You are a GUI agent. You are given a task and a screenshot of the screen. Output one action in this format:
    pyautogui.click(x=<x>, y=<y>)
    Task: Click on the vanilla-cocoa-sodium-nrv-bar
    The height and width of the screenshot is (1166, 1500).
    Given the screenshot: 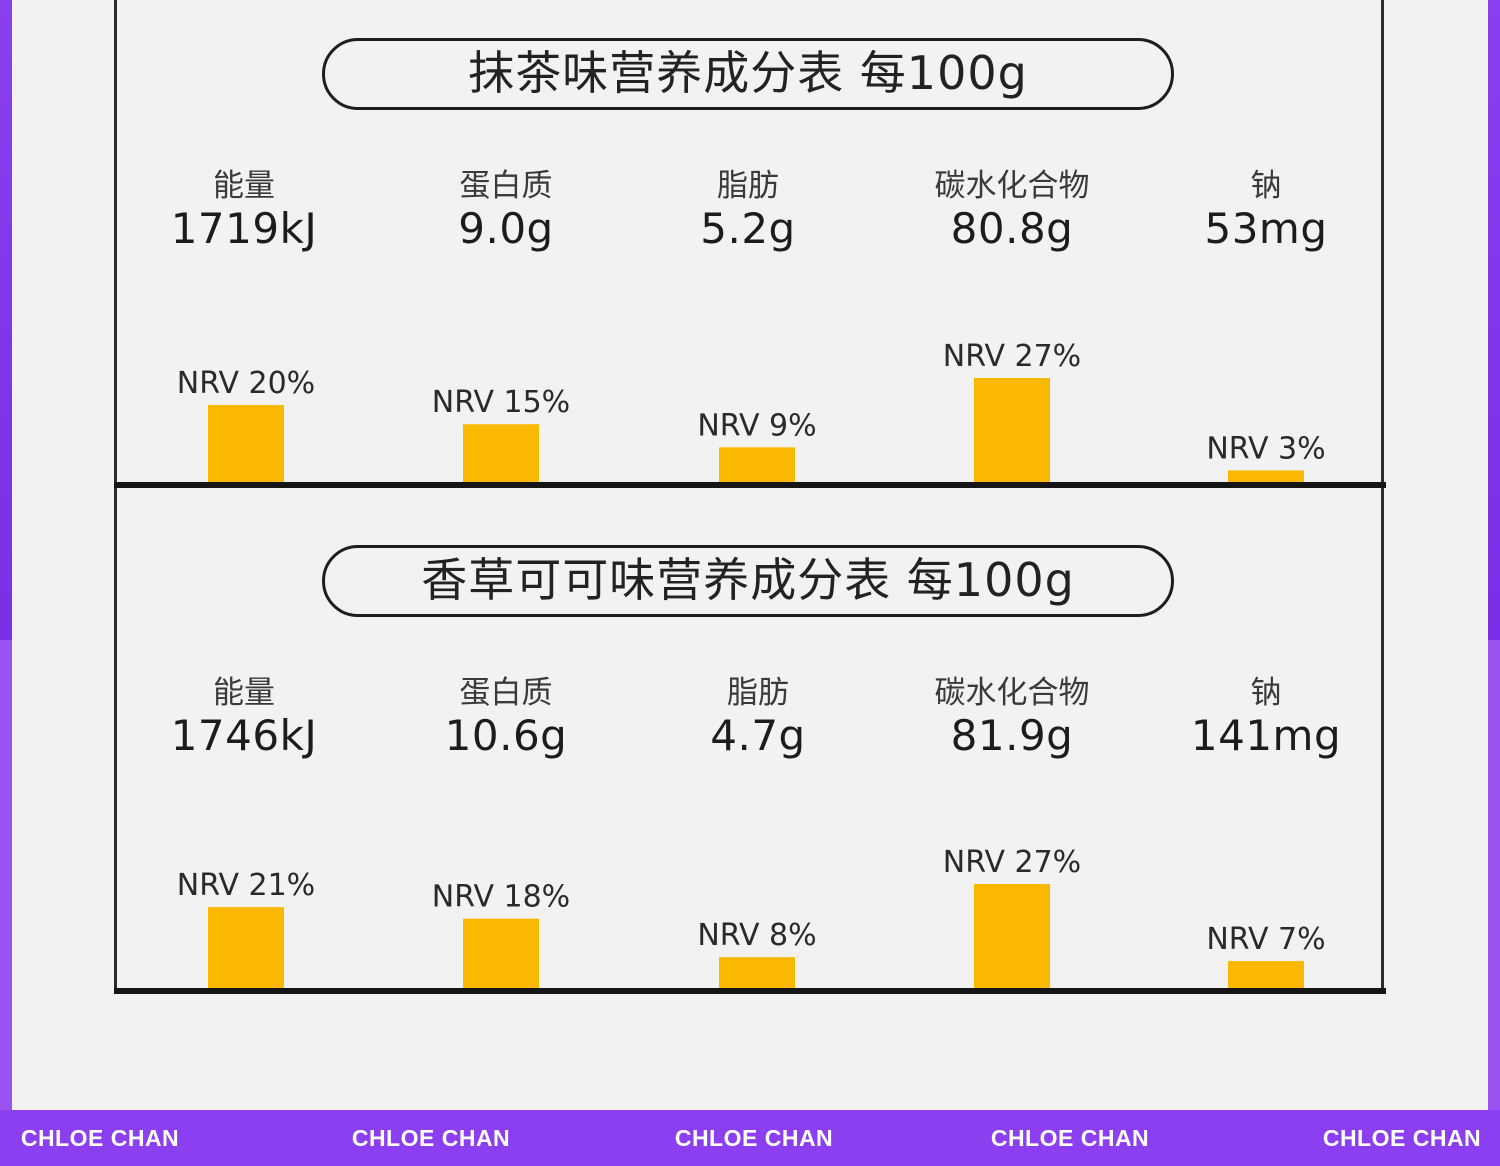 What is the action you would take?
    pyautogui.click(x=1266, y=974)
    